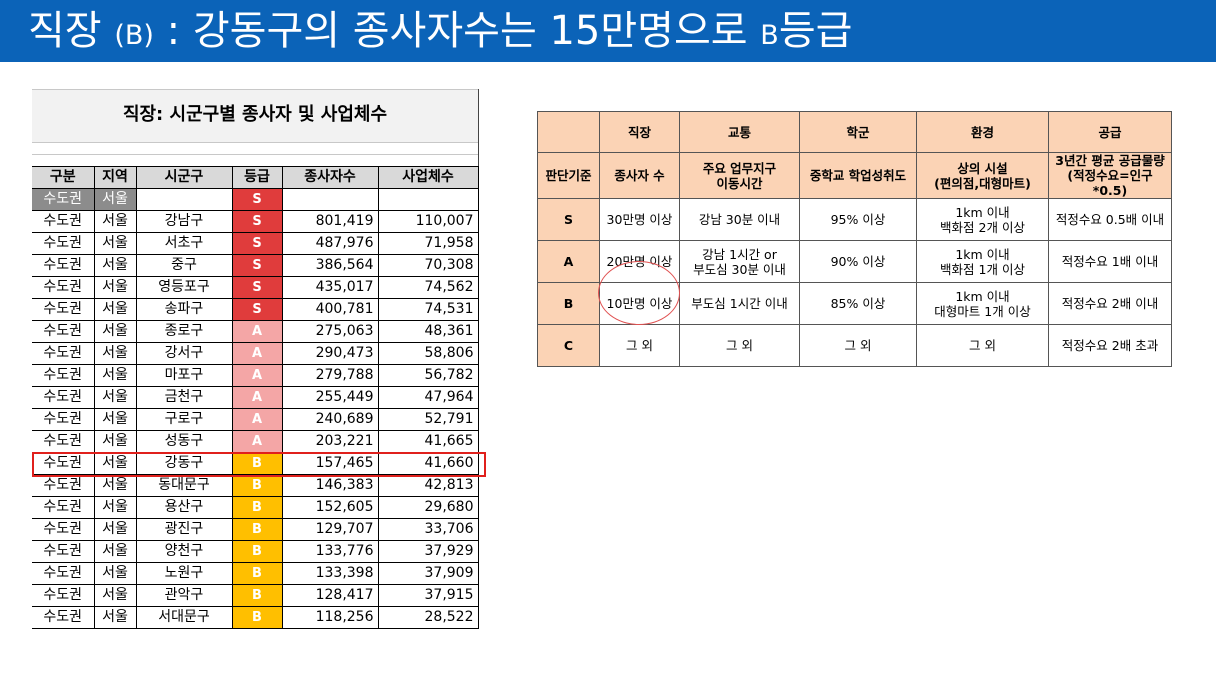 The image size is (1216, 684). Describe the element at coordinates (184, 485) in the screenshot. I see `district-cell: 동대문구` at that location.